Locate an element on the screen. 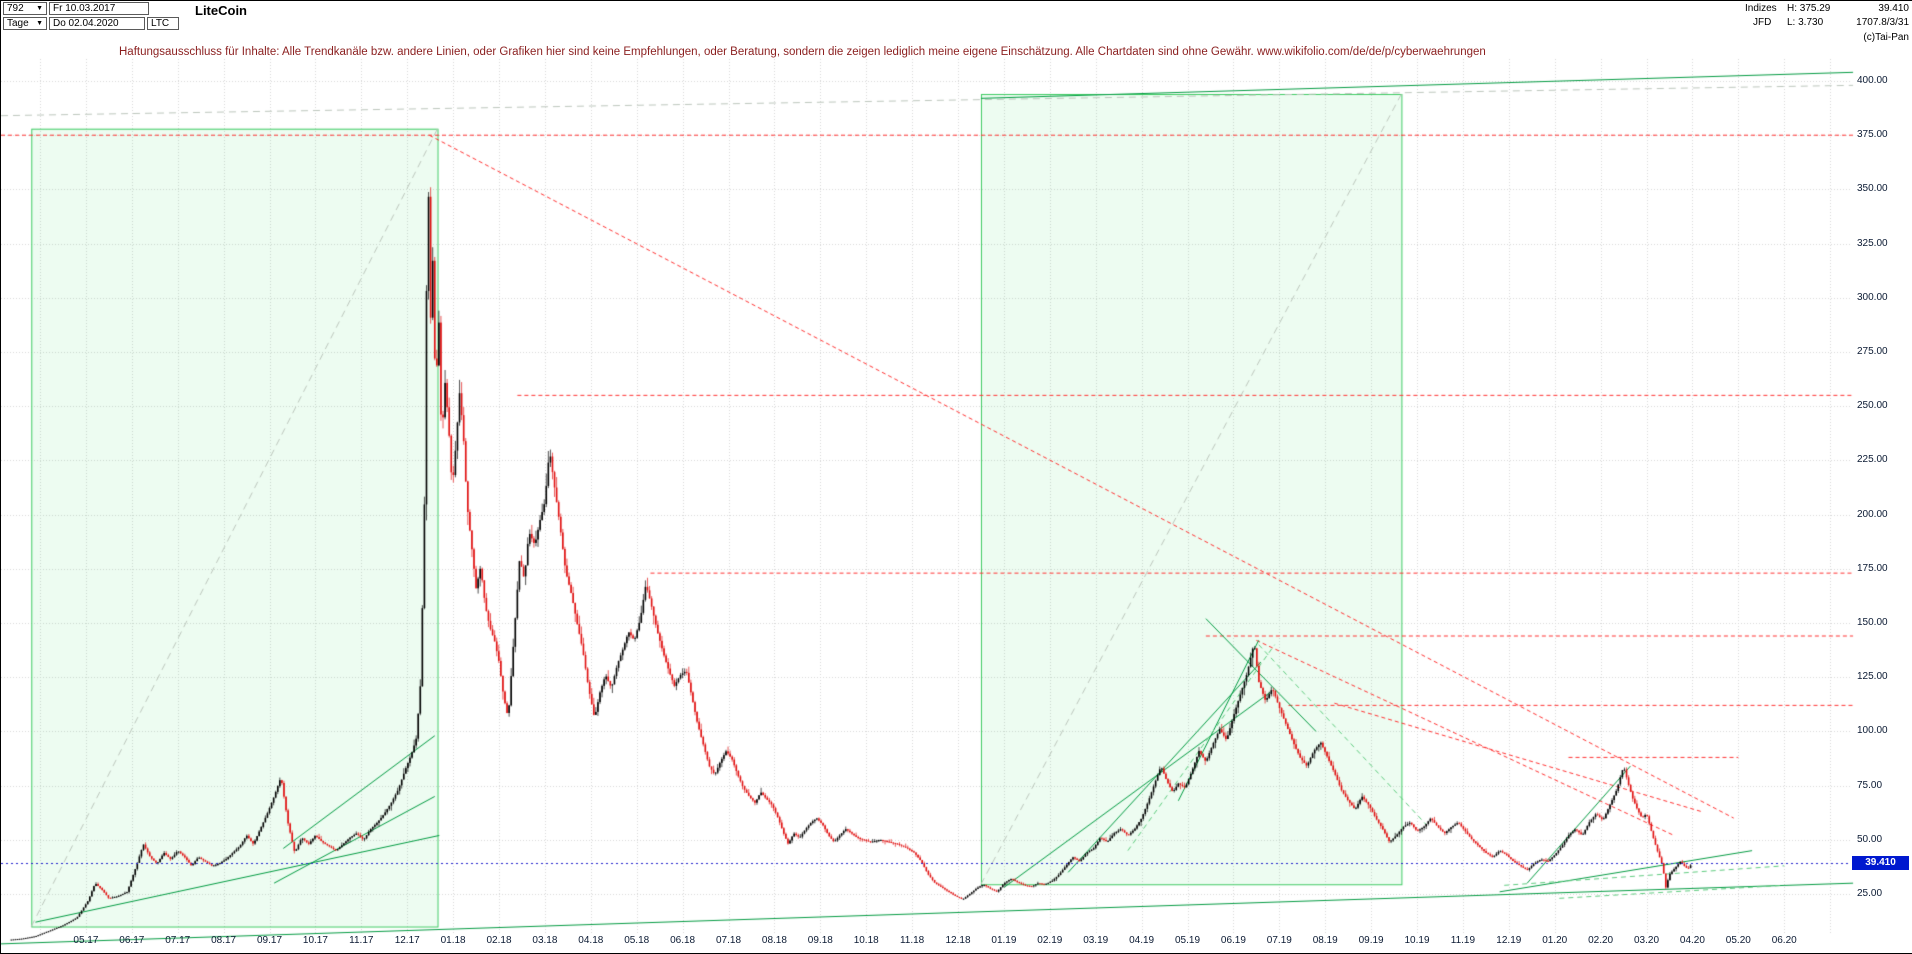 The width and height of the screenshot is (1912, 954). extra-value: 1707.8/3/31 is located at coordinates (1882, 22).